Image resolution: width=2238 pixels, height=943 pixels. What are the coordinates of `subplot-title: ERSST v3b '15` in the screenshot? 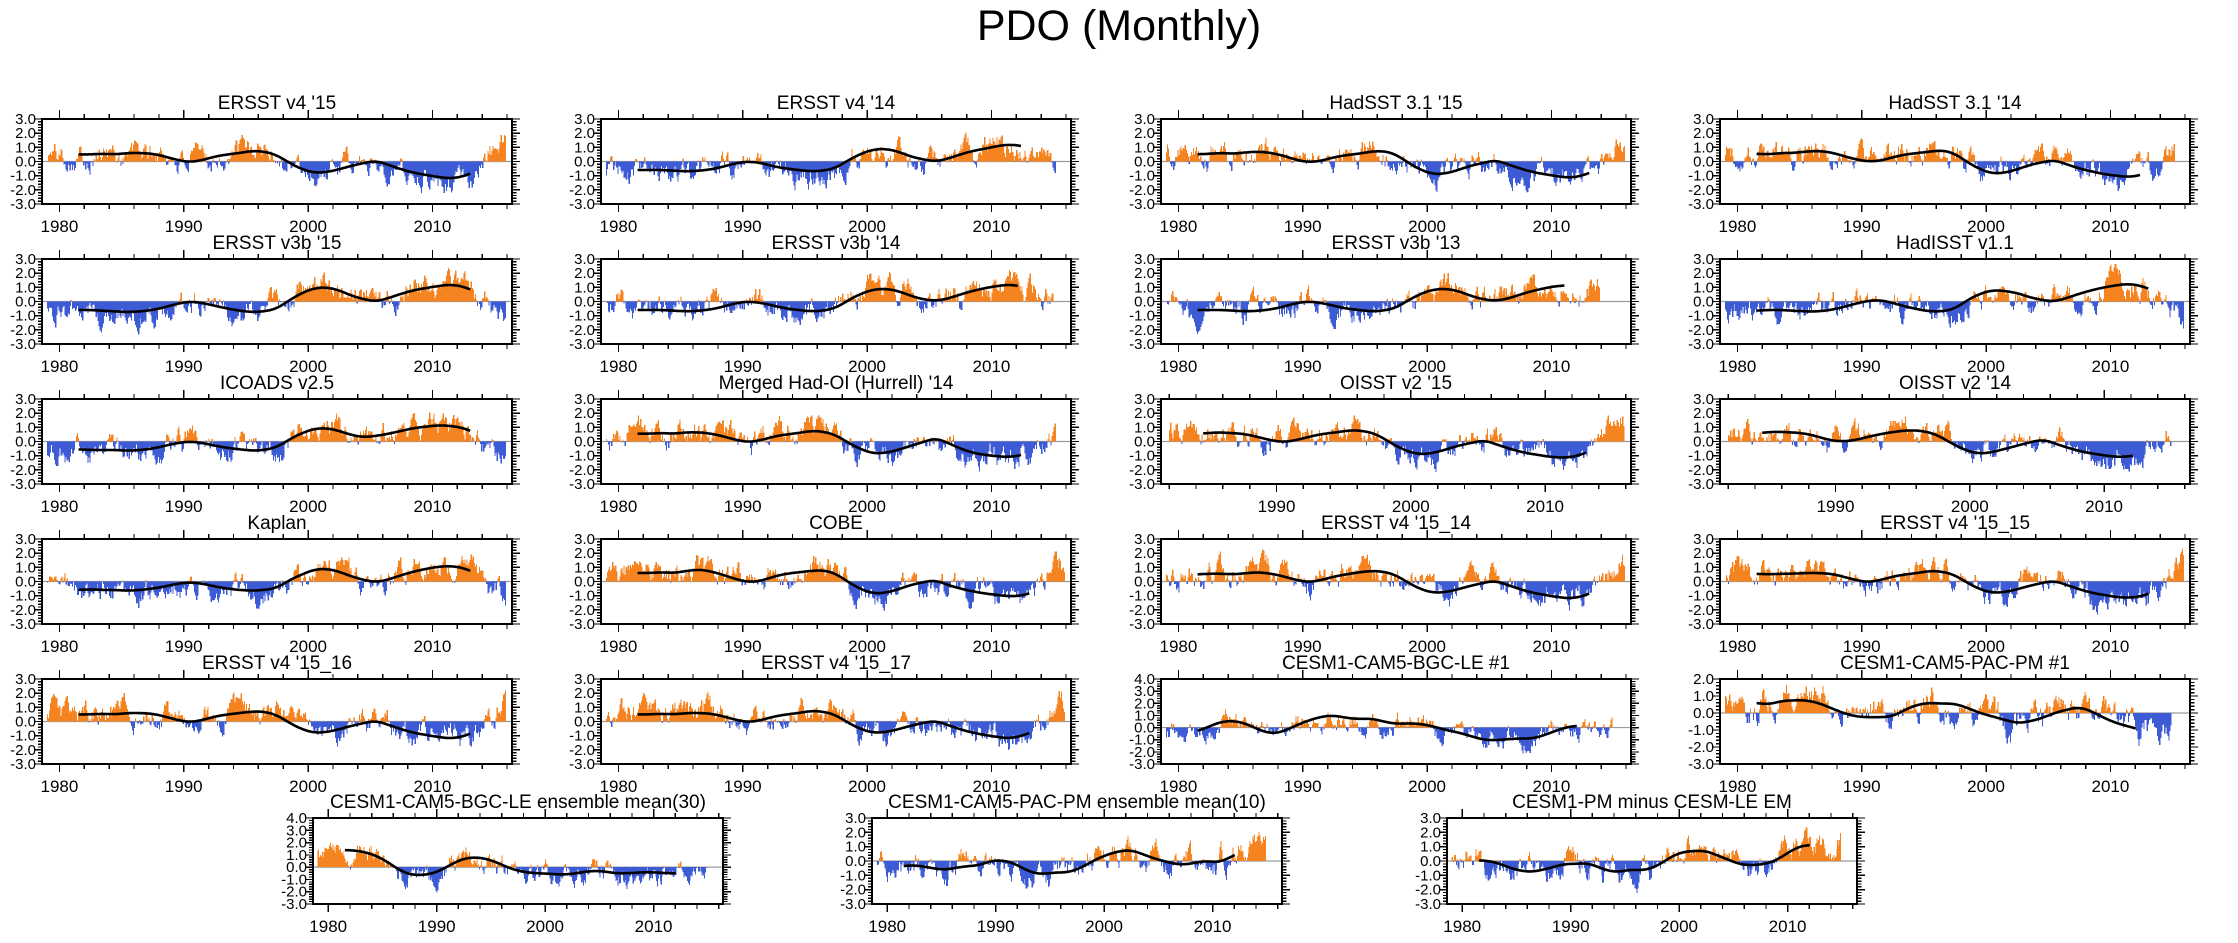 It's located at (277, 243).